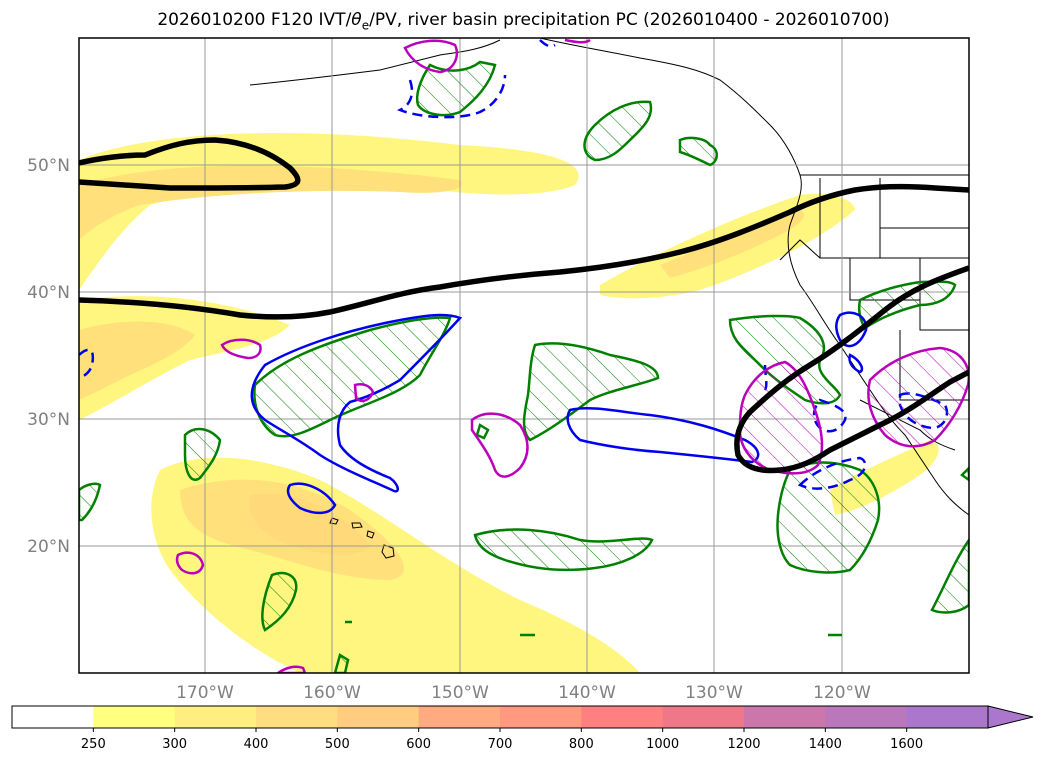 This screenshot has width=1047, height=767. What do you see at coordinates (743, 744) in the screenshot?
I see `colorbar-tick-label: 1200` at bounding box center [743, 744].